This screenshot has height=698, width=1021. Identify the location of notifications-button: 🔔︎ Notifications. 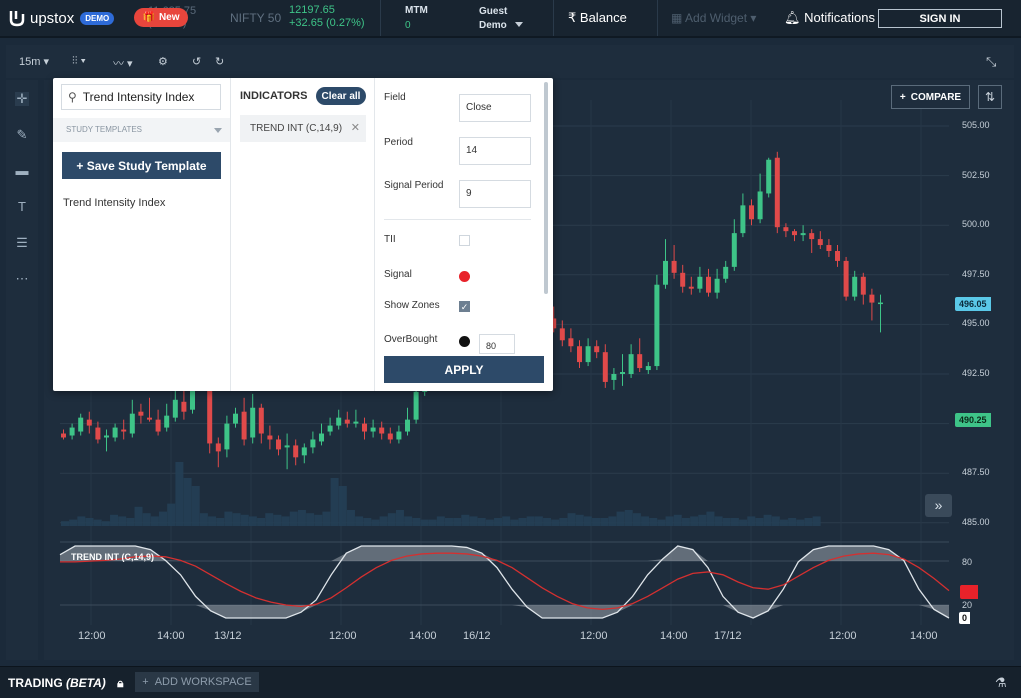
(829, 18).